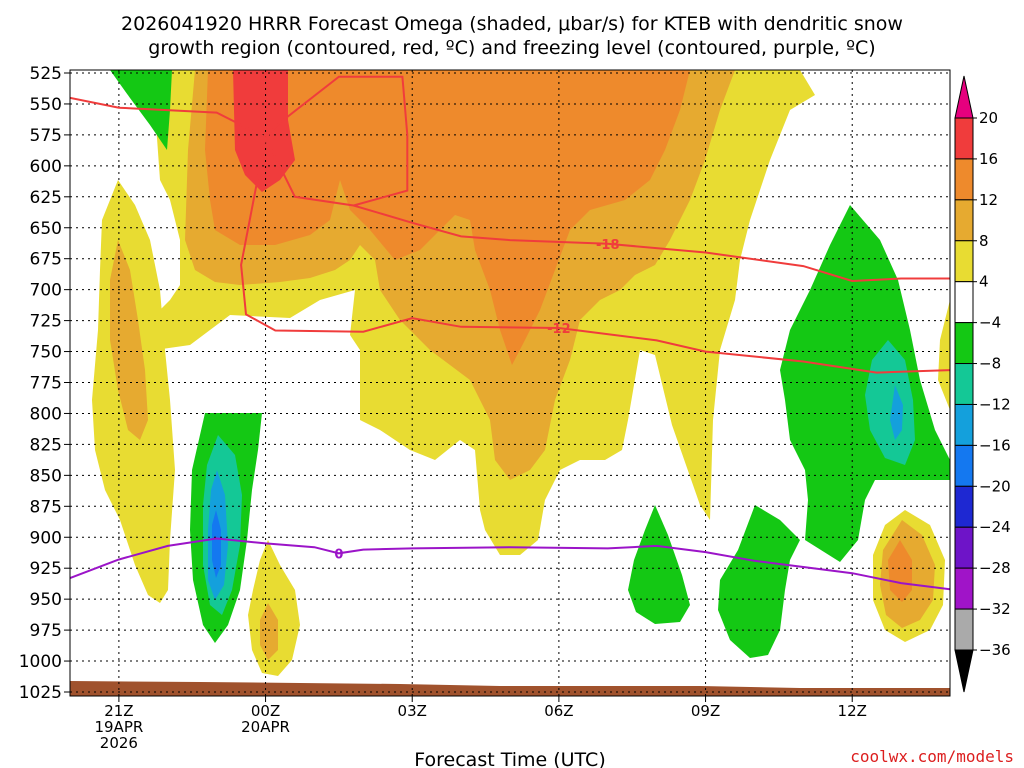  I want to click on omega-region-orange-right, so click(900, 571).